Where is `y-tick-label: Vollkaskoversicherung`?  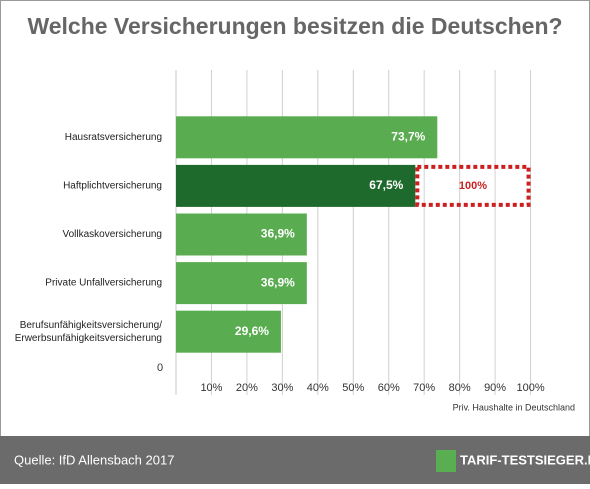
y-tick-label: Vollkaskoversicherung is located at coordinates (113, 234).